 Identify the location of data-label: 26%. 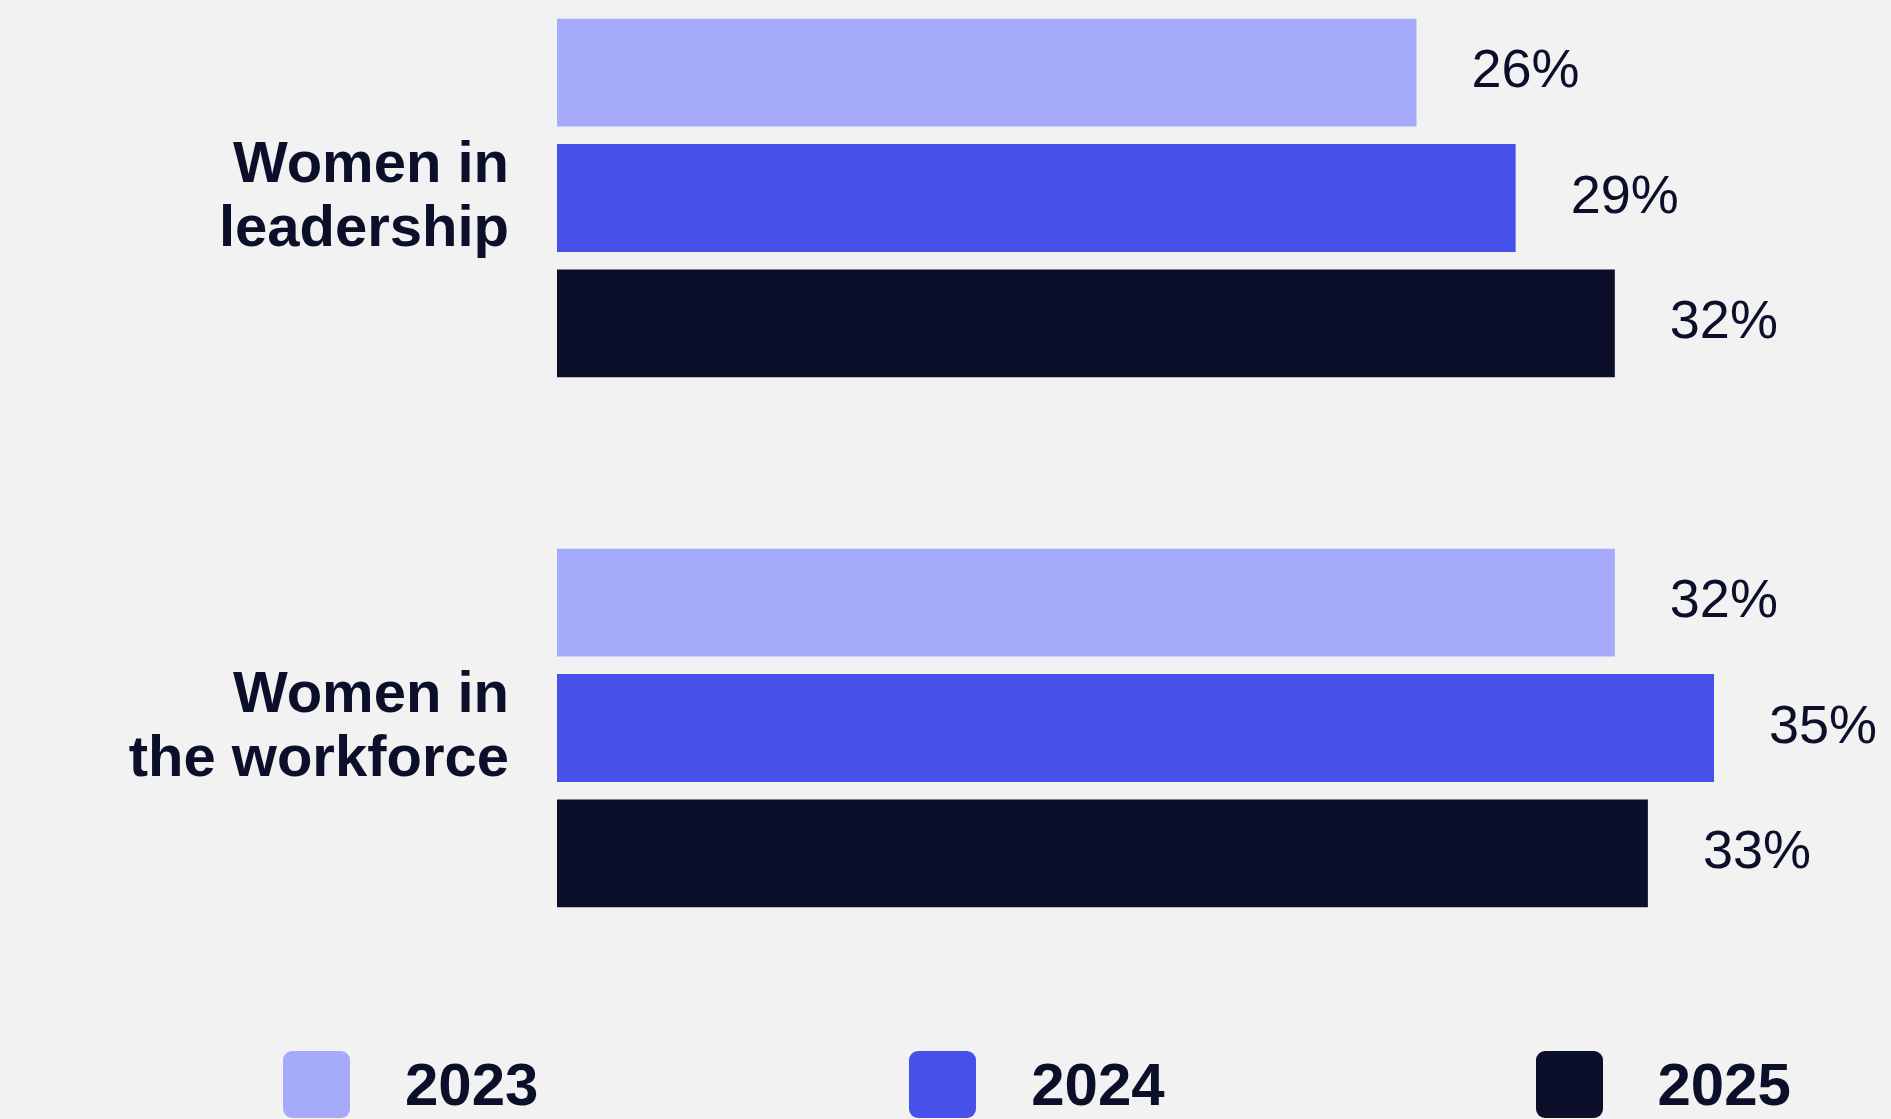
(1525, 68).